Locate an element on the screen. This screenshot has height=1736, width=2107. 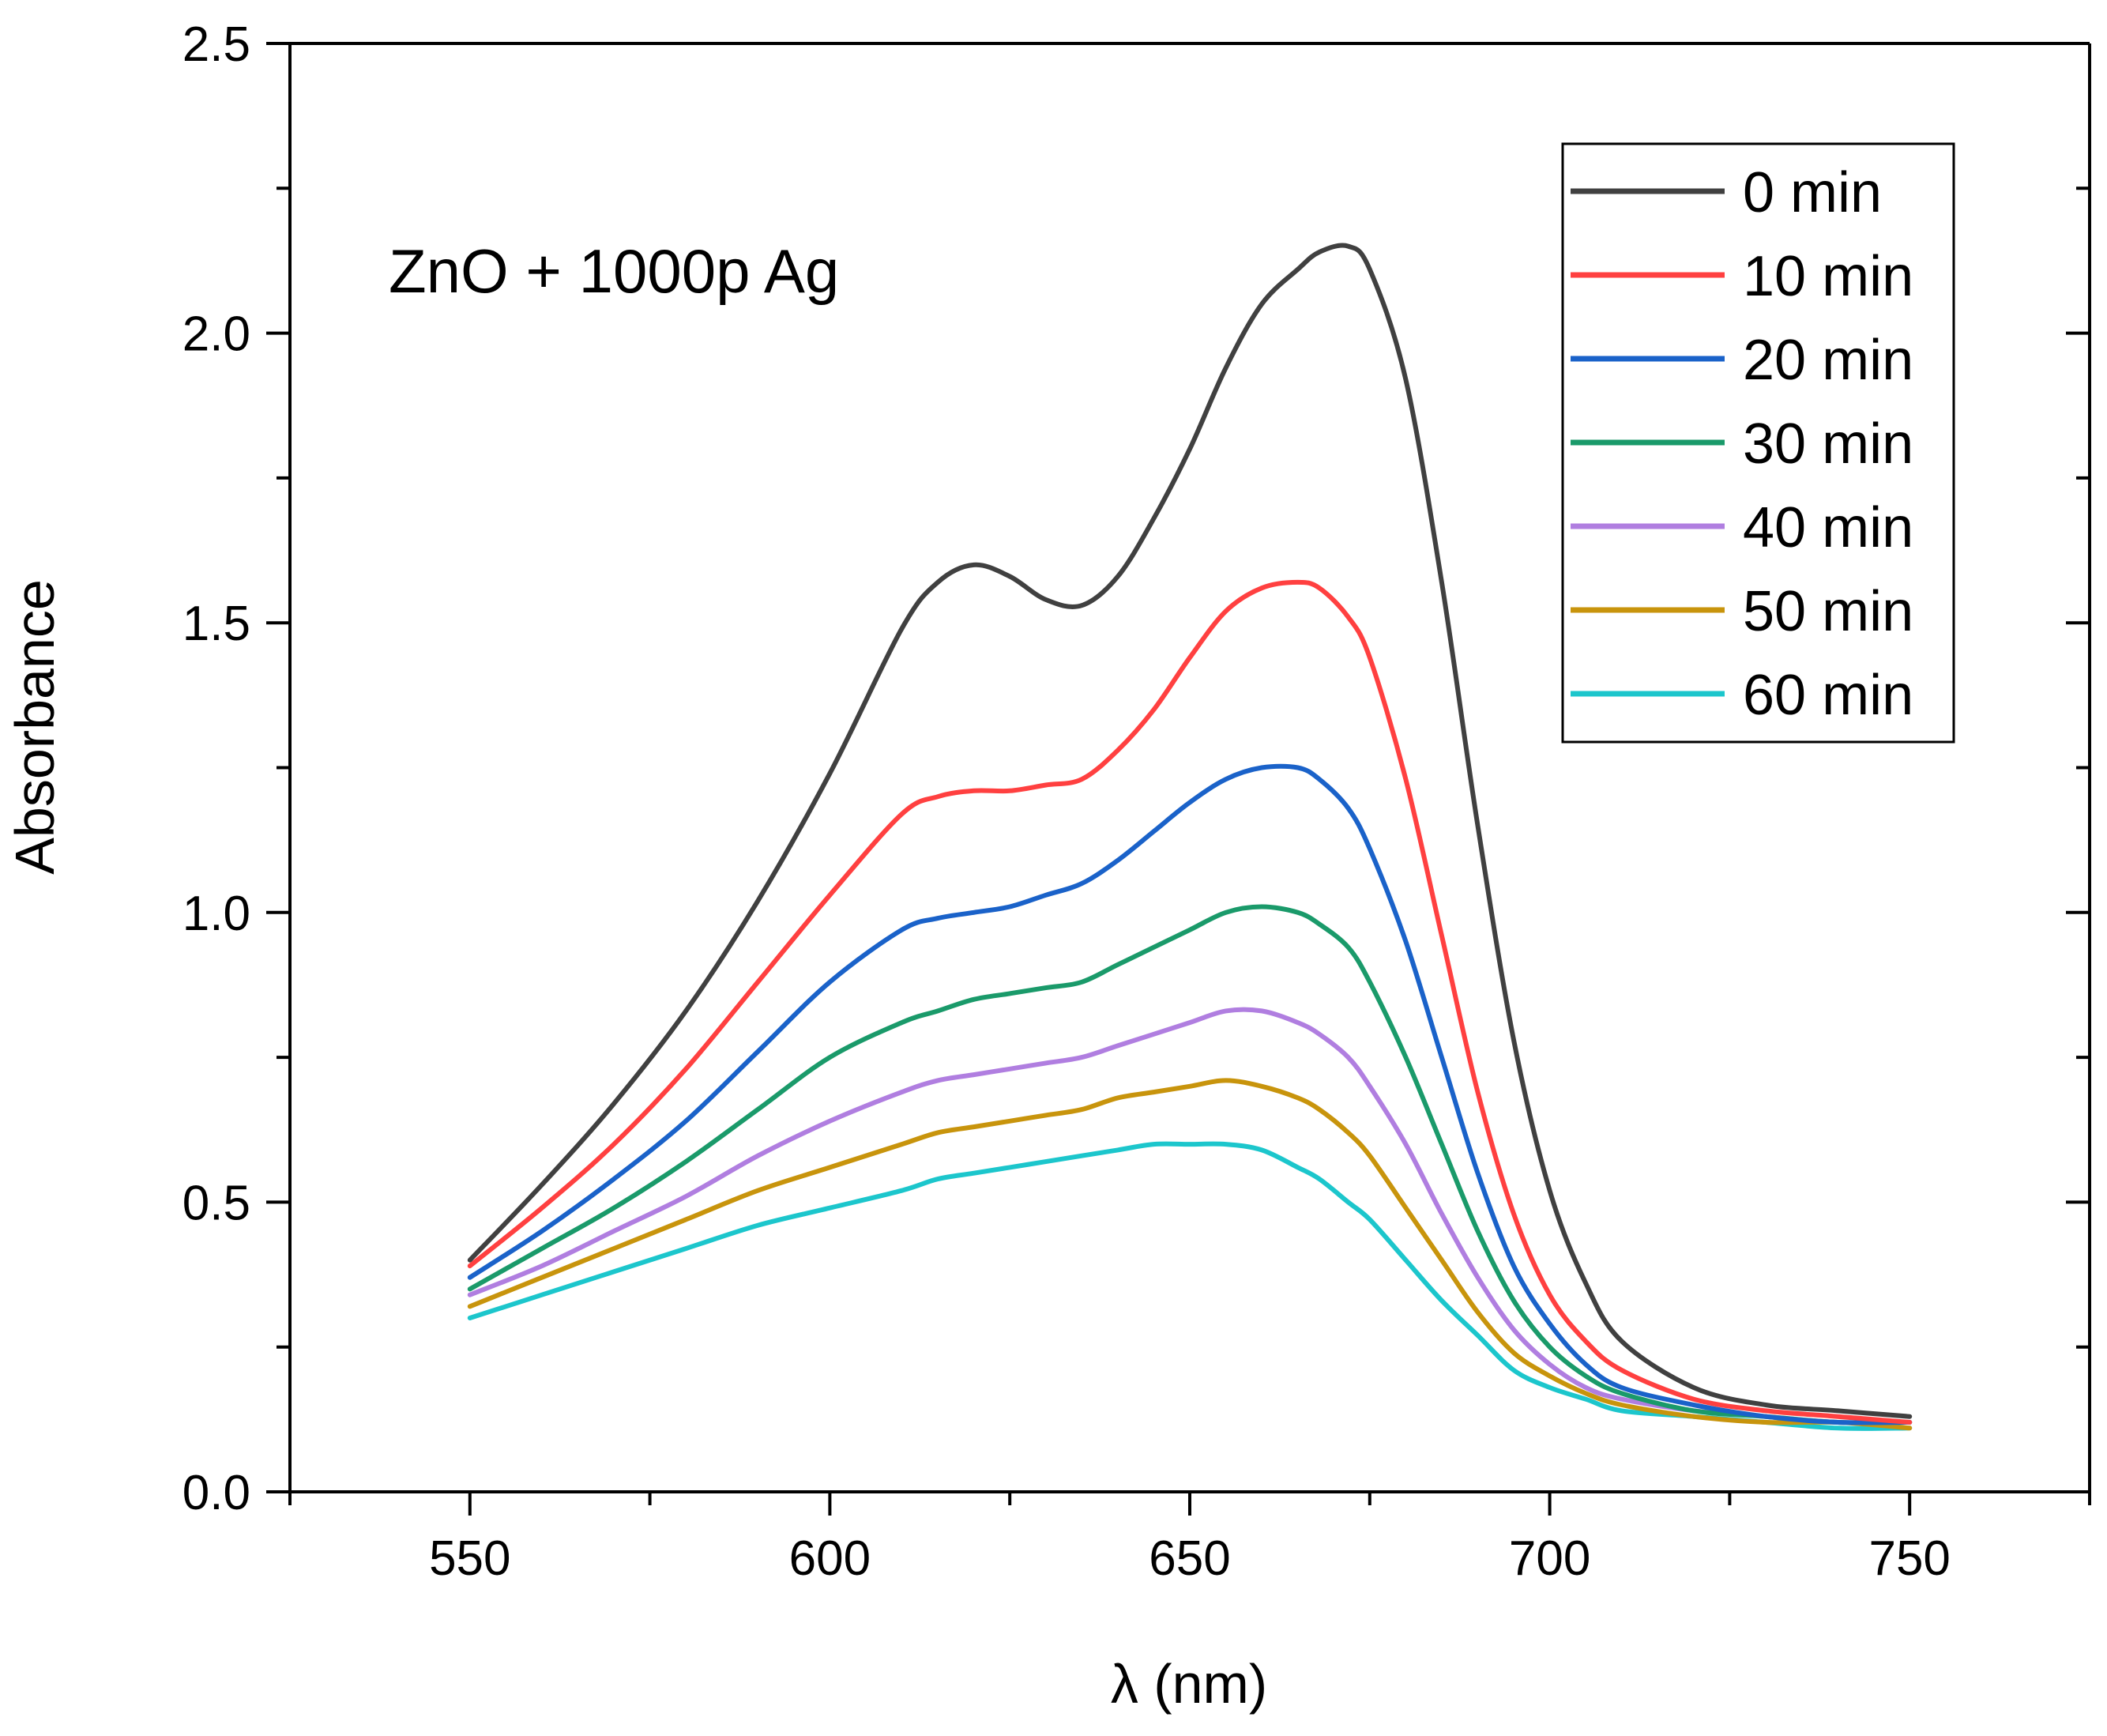
y-axis-title: Absorbance is located at coordinates (35, 727).